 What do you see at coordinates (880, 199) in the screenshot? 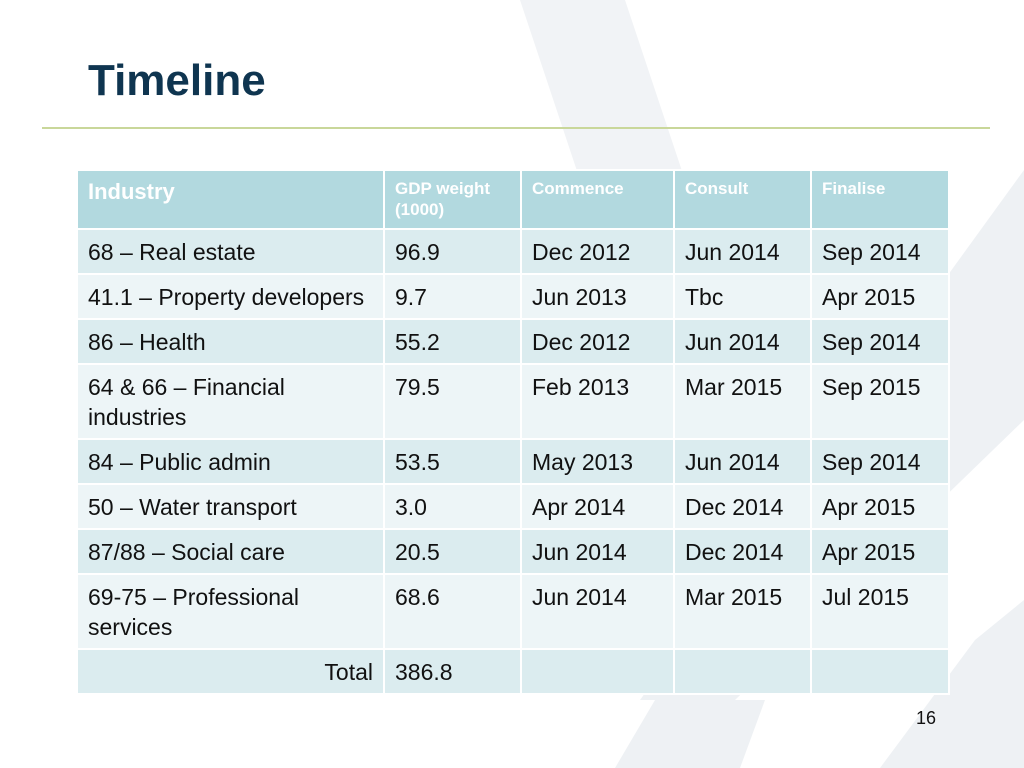
I see `header-finalise: Finalise` at bounding box center [880, 199].